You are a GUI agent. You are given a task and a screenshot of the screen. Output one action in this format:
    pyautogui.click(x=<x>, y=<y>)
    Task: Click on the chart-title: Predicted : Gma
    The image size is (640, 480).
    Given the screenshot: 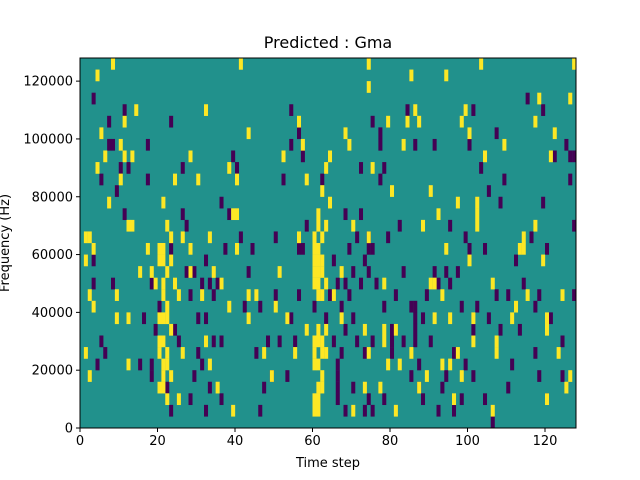 What is the action you would take?
    pyautogui.click(x=328, y=42)
    